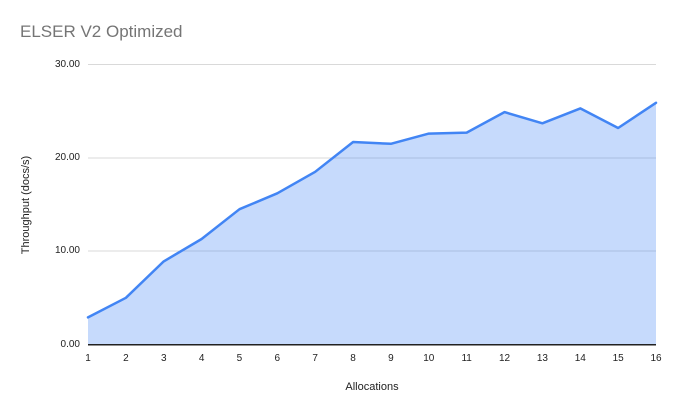 The image size is (677, 419). What do you see at coordinates (429, 358) in the screenshot?
I see `x-tick-label: 10` at bounding box center [429, 358].